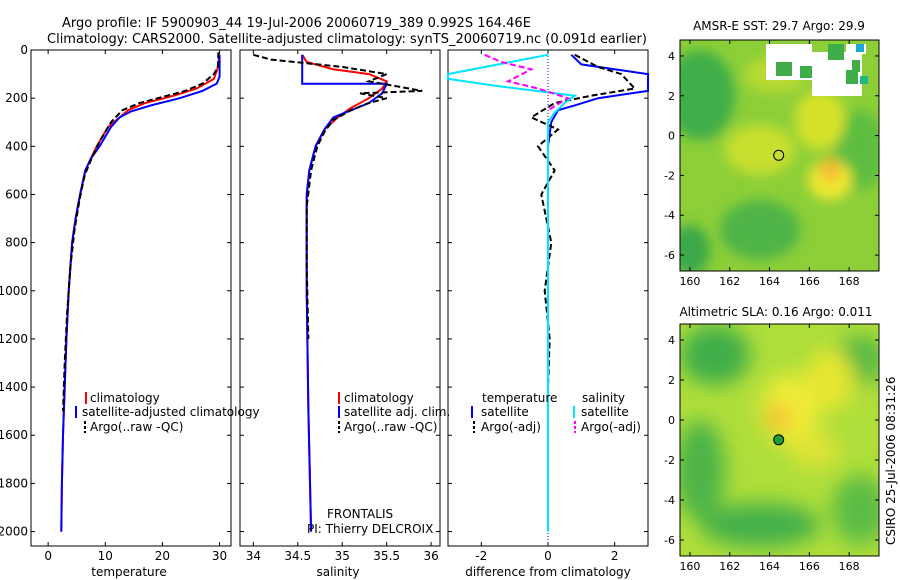  Describe the element at coordinates (337, 572) in the screenshot. I see `salinity-xlabel: salinity` at that location.